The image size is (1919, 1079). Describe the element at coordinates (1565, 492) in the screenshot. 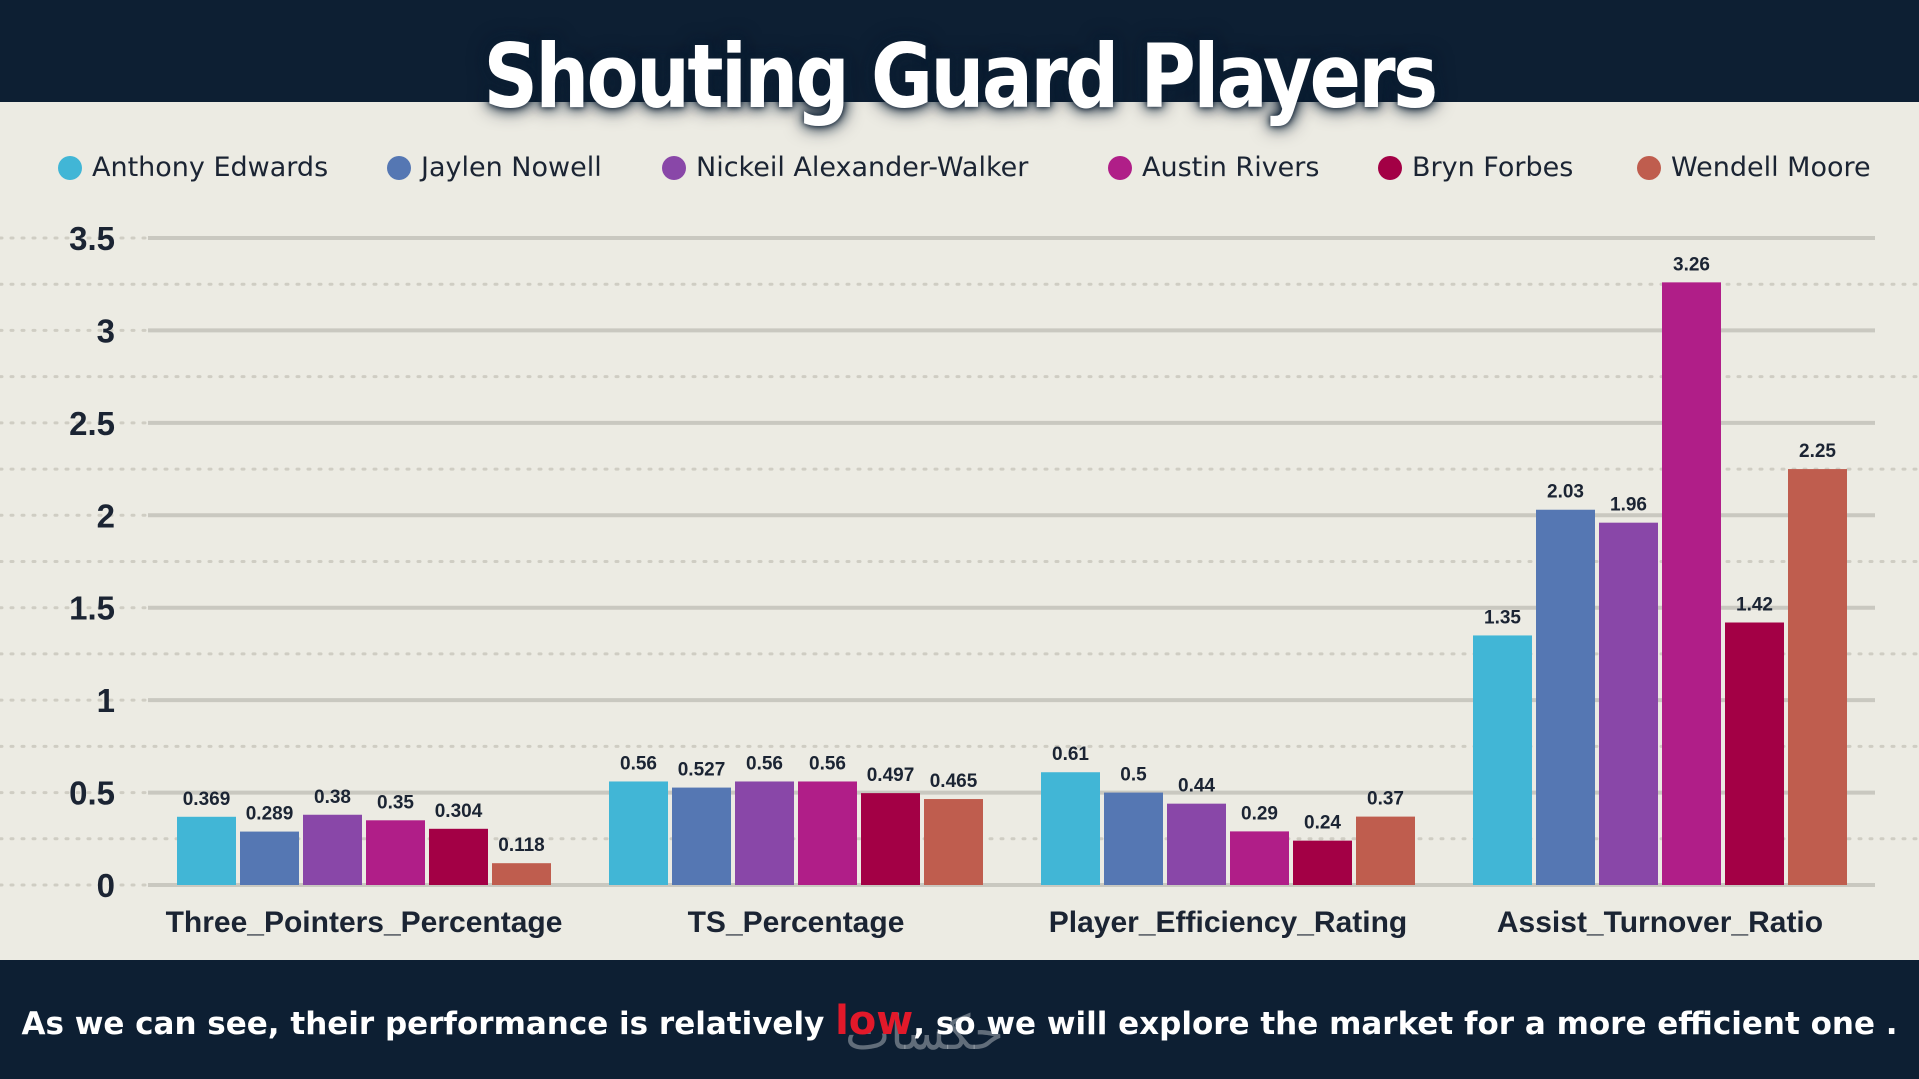

I see `data-label: 2.03` at that location.